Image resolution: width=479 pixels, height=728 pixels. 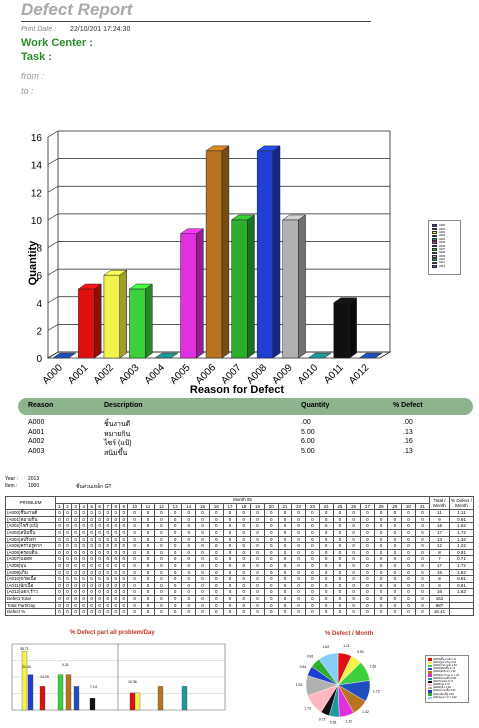 What do you see at coordinates (444, 242) in the screenshot?
I see `legend-item: A005` at bounding box center [444, 242].